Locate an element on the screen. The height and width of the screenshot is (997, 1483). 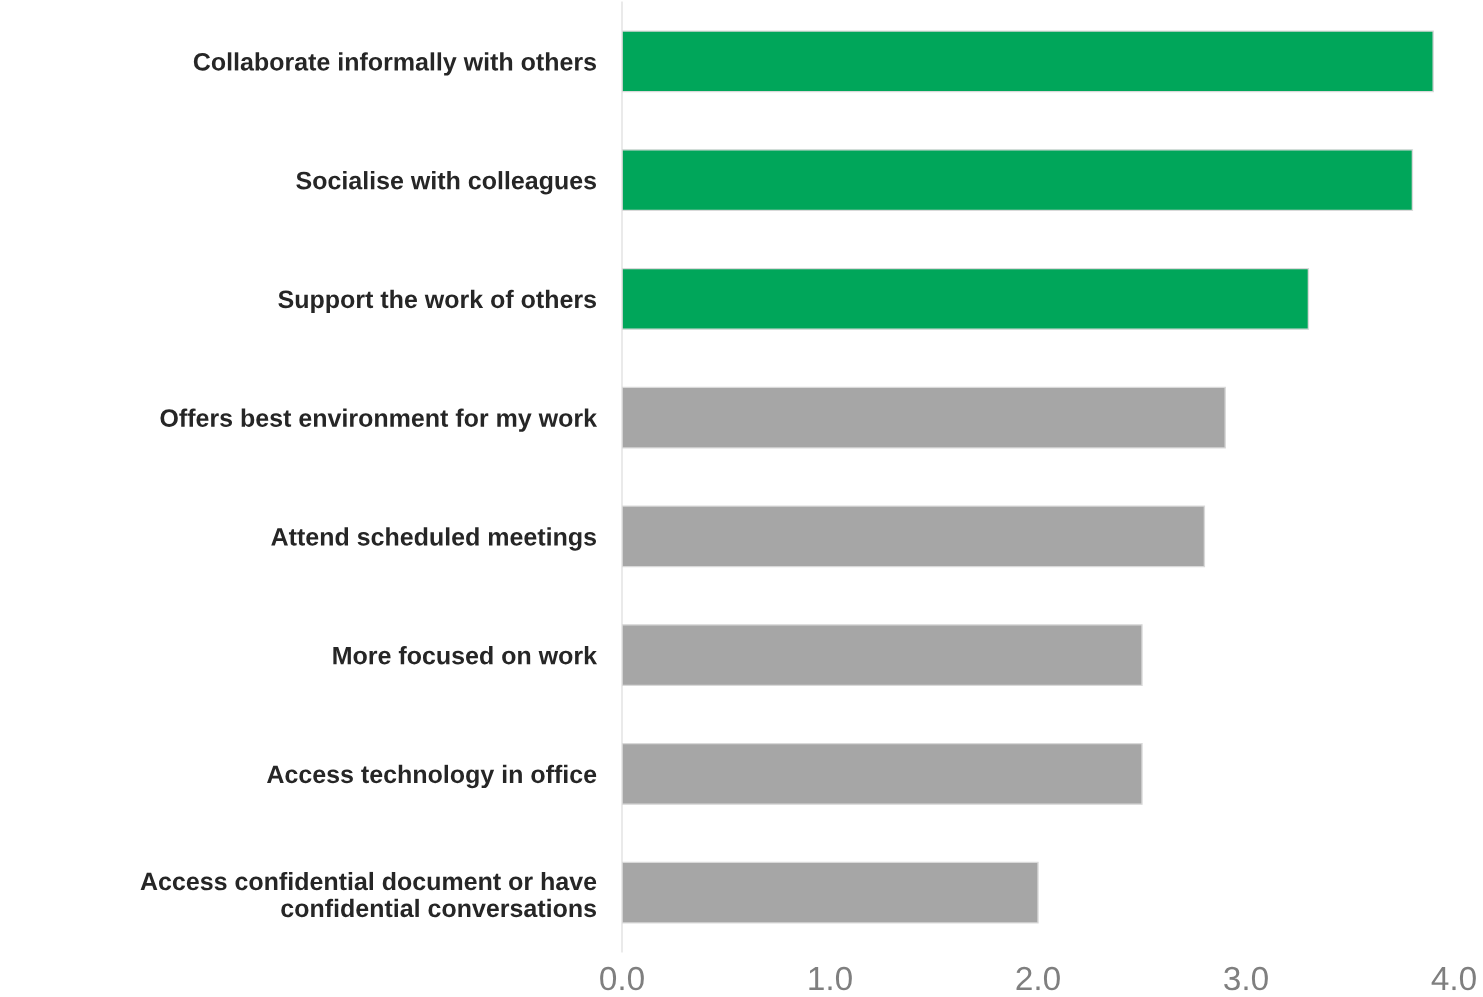
y-tick-label: Support the work of others is located at coordinates (437, 301).